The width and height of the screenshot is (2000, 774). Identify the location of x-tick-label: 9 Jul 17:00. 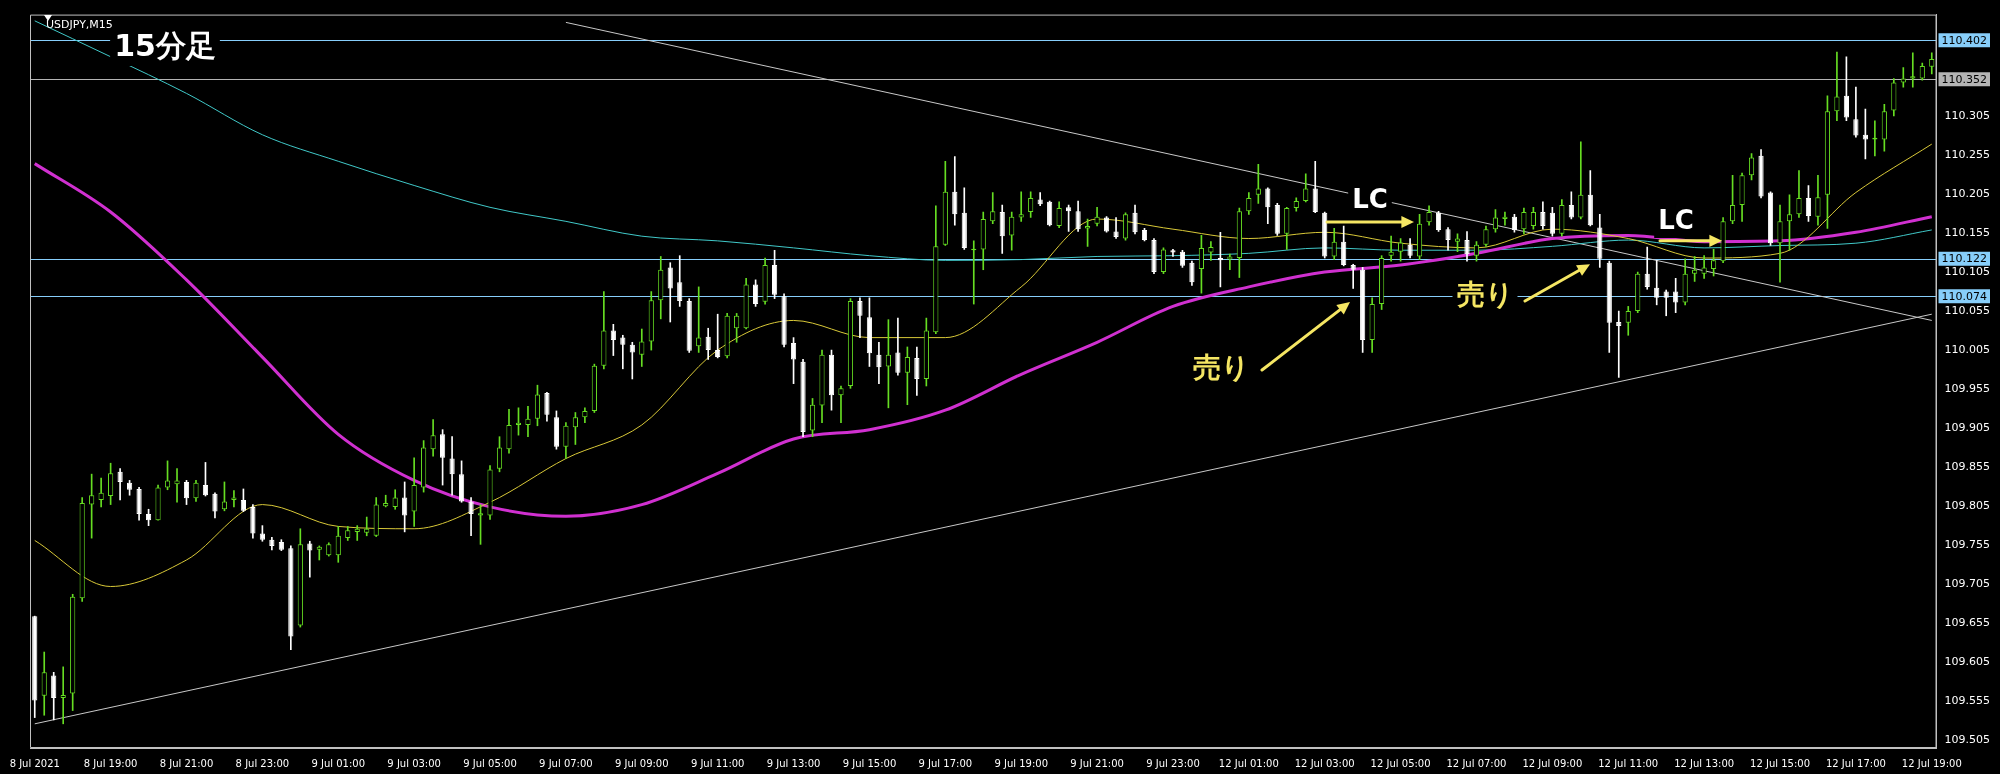
(945, 763).